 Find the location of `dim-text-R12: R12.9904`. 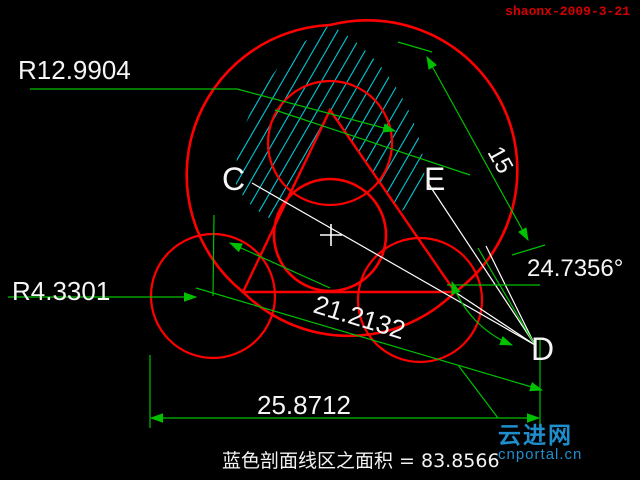

dim-text-R12: R12.9904 is located at coordinates (74, 70).